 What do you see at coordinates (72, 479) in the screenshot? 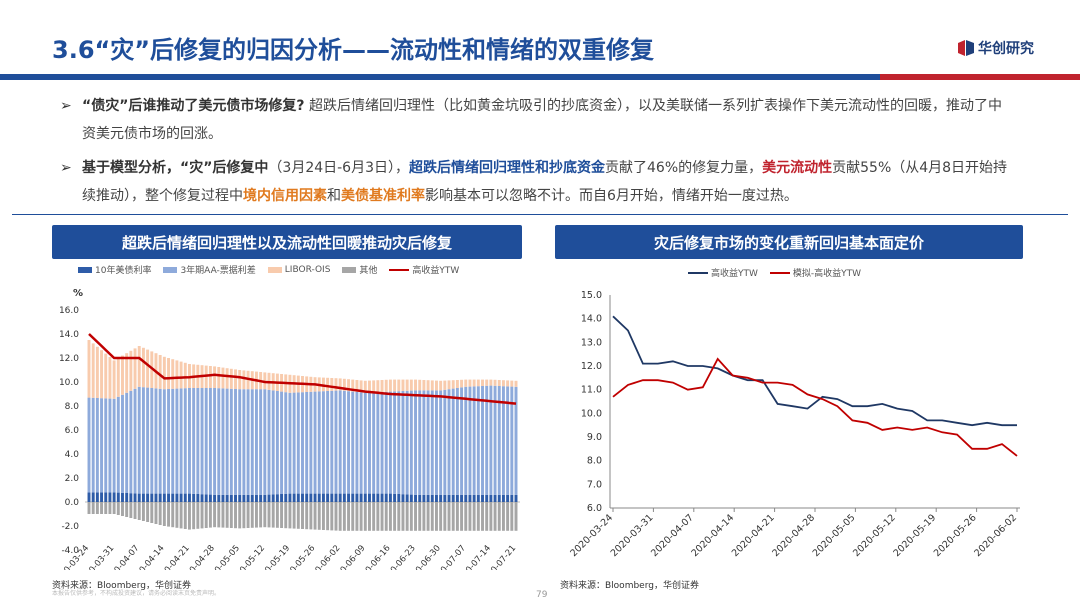
I see `y-tick-label: 2.0` at bounding box center [72, 479].